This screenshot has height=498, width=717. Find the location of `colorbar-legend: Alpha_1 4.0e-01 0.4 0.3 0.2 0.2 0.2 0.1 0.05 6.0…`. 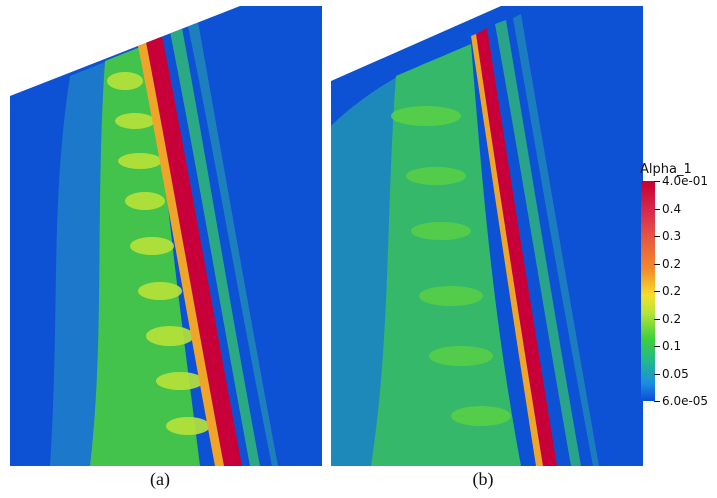

colorbar-legend: Alpha_1 4.0e-01 0.4 0.3 0.2 0.2 0.2 0.1 0.05 6.0… is located at coordinates (678, 287).